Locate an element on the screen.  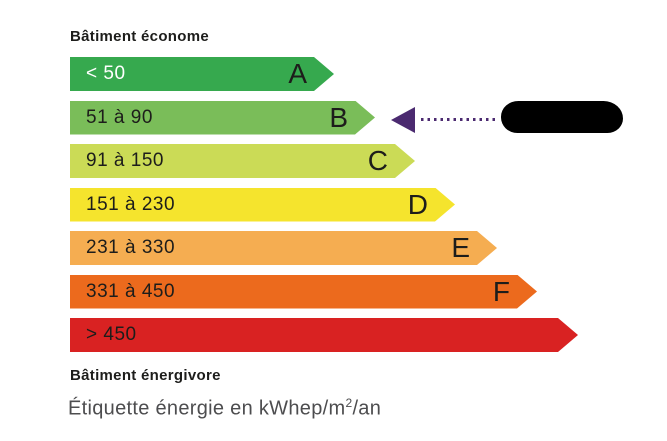
energy-band: > 450 is located at coordinates (324, 335).